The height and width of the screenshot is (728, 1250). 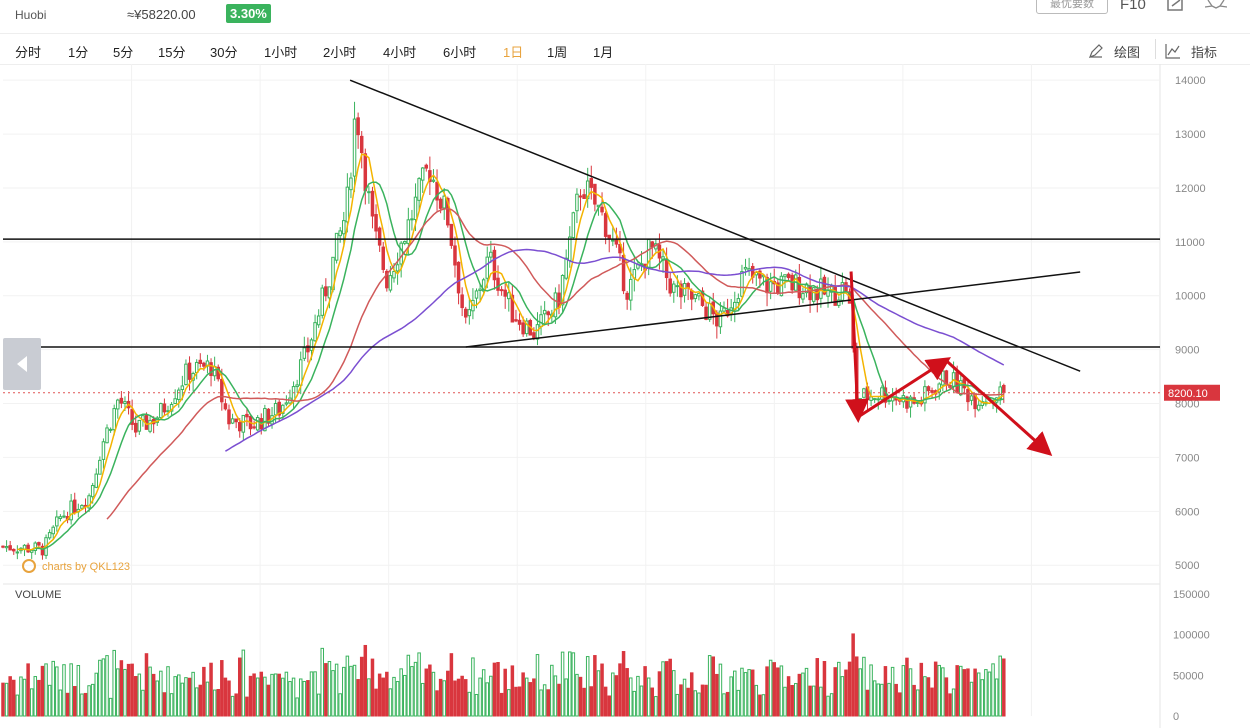 What do you see at coordinates (28, 52) in the screenshot?
I see `timeframe-tab-0: 分时` at bounding box center [28, 52].